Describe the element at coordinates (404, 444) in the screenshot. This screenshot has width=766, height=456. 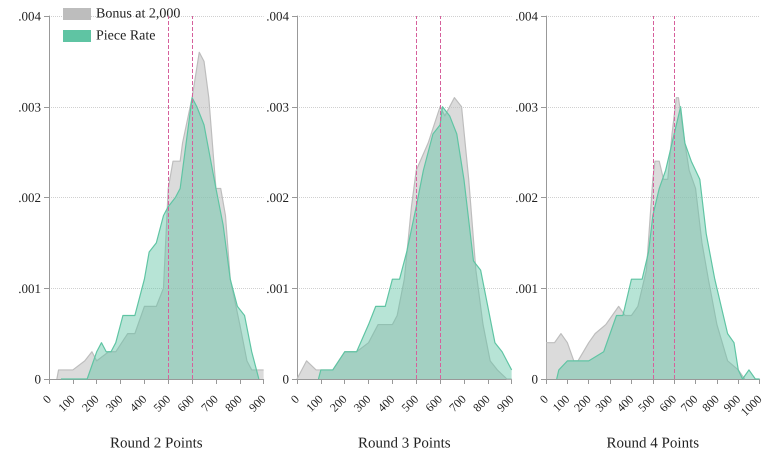
I see `x-axis-title: Round 3 Points` at that location.